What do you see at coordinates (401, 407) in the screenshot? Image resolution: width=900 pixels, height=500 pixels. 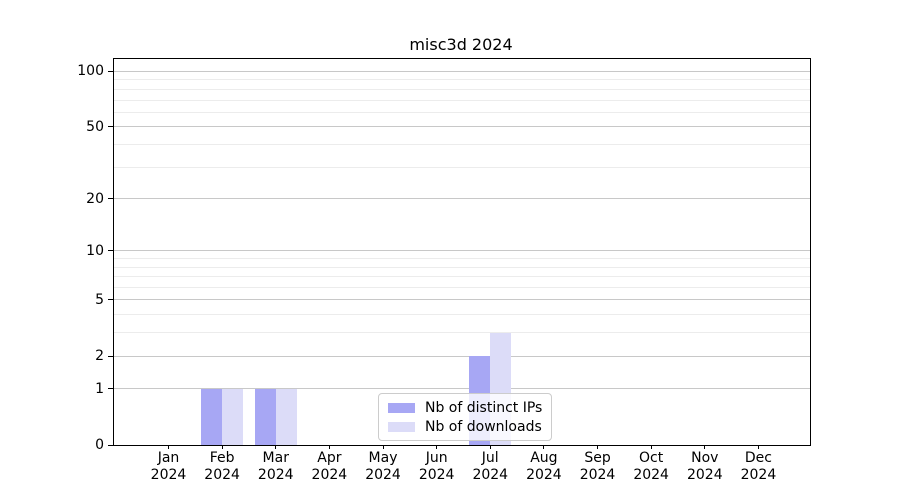 I see `legend-swatch-distinct-ips` at bounding box center [401, 407].